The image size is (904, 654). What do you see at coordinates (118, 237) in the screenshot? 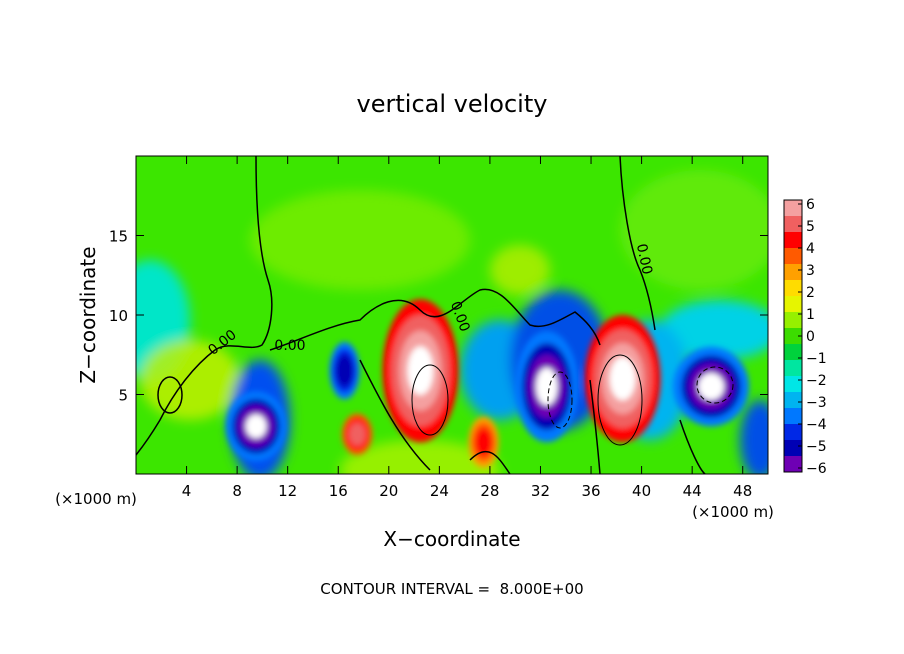
I see `y-tick-label: 15` at bounding box center [118, 237].